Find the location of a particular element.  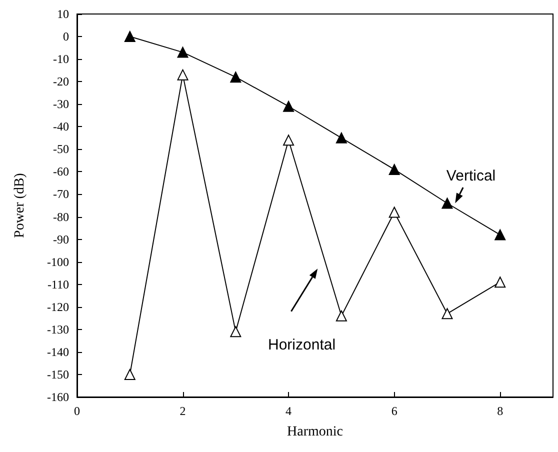

x-tick-label: 6 is located at coordinates (394, 411).